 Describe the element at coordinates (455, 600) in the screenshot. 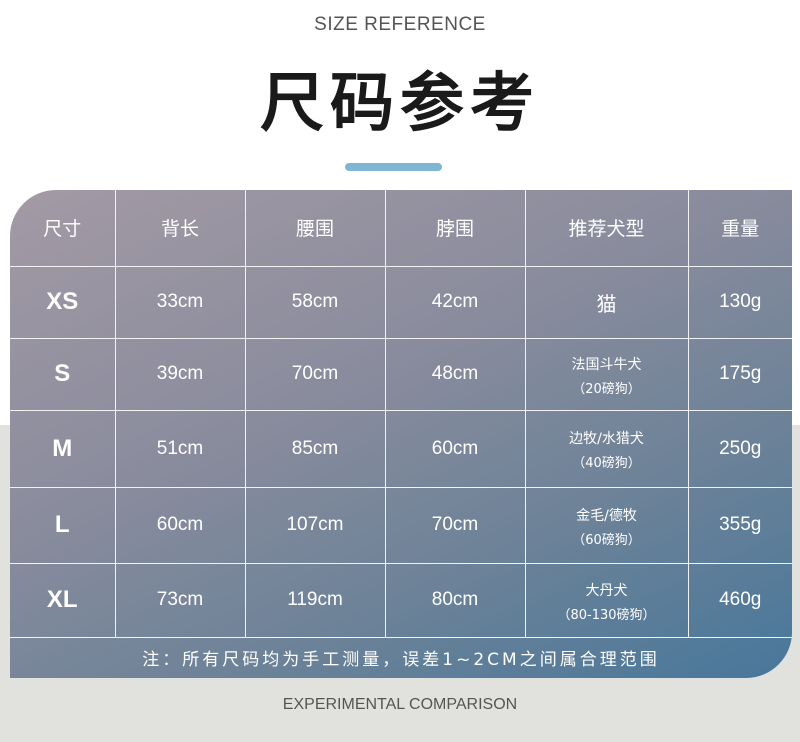

I see `neck-cell: 80cm` at that location.